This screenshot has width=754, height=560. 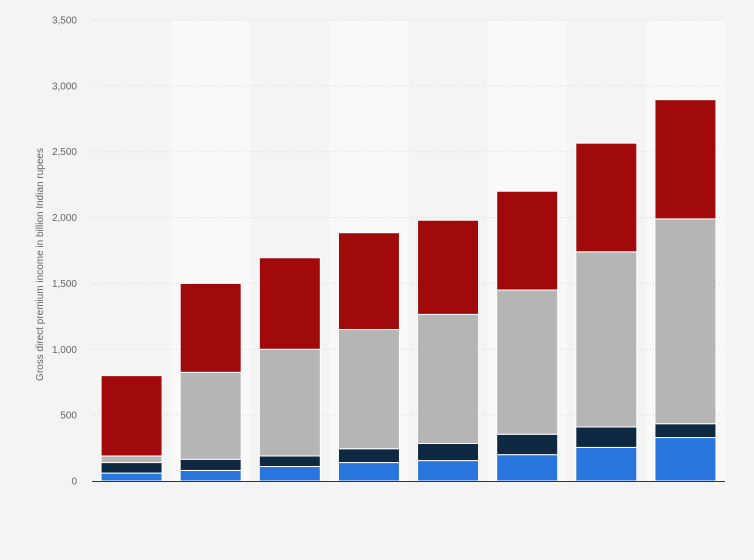 I want to click on y-tick-label: 2,000, so click(x=64, y=218).